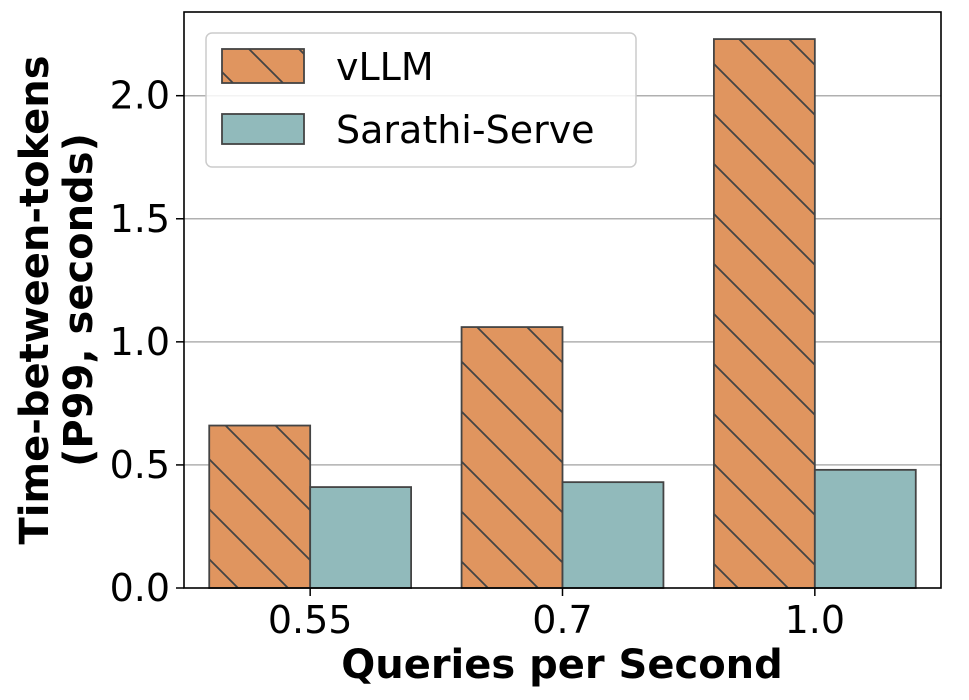 The height and width of the screenshot is (700, 969). Describe the element at coordinates (140, 588) in the screenshot. I see `y-tick-label: 0.0` at that location.